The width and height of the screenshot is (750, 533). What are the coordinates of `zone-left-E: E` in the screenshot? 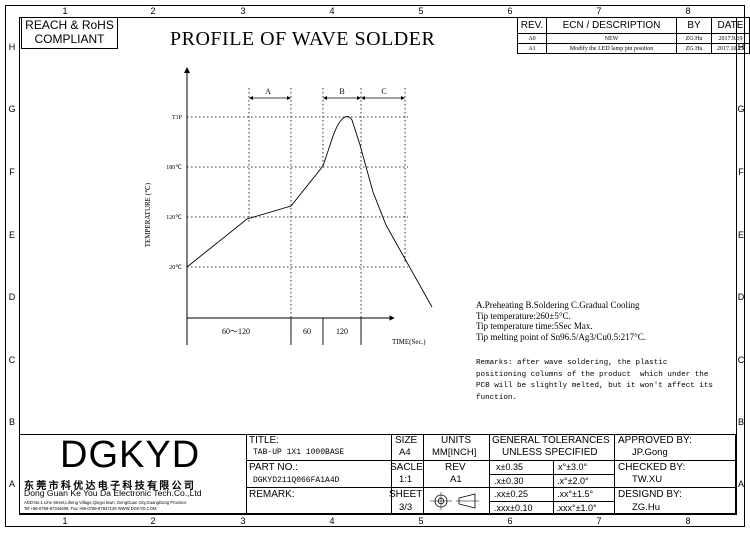 It's located at (11, 235).